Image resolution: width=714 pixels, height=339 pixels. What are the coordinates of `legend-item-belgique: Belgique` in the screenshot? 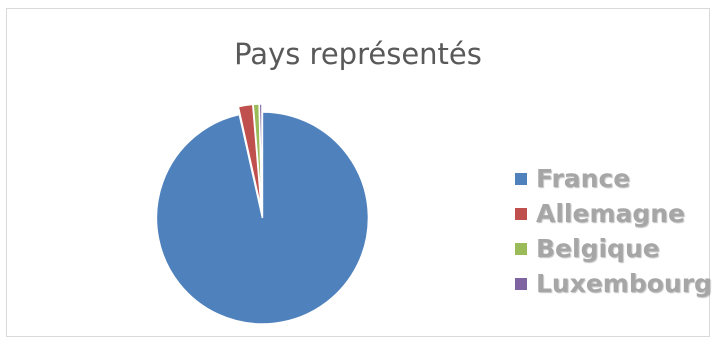 It's located at (613, 248).